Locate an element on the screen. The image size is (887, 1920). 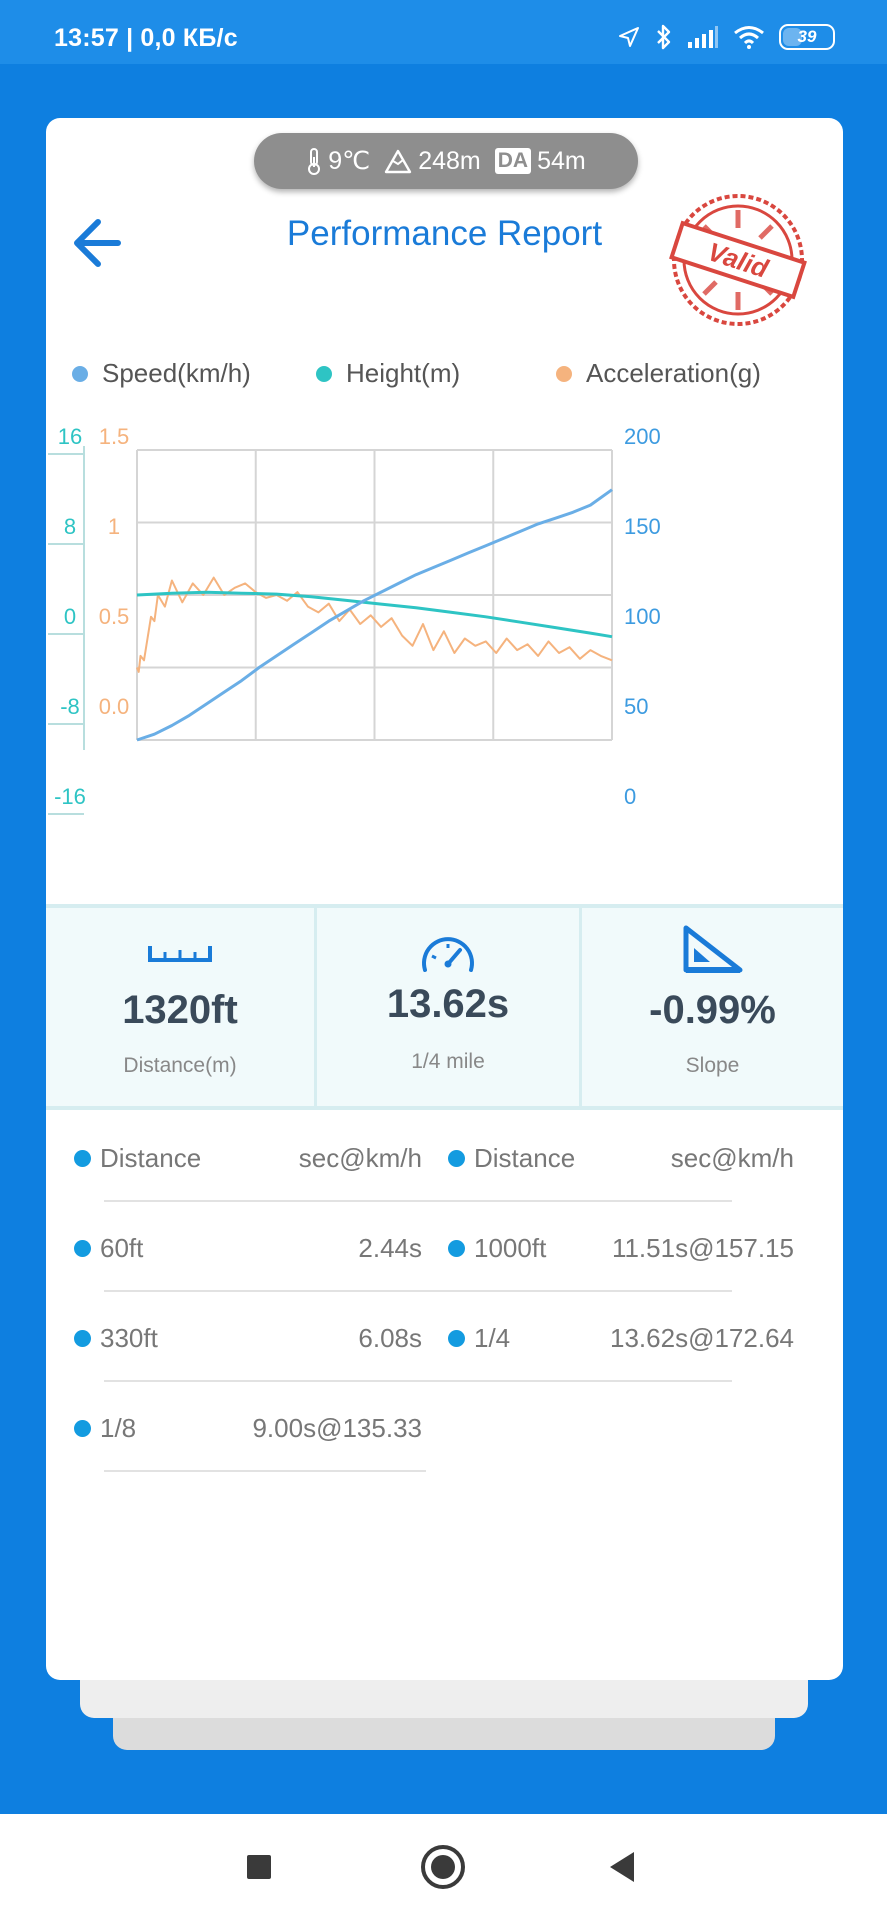
speed-series-line is located at coordinates (374, 615).